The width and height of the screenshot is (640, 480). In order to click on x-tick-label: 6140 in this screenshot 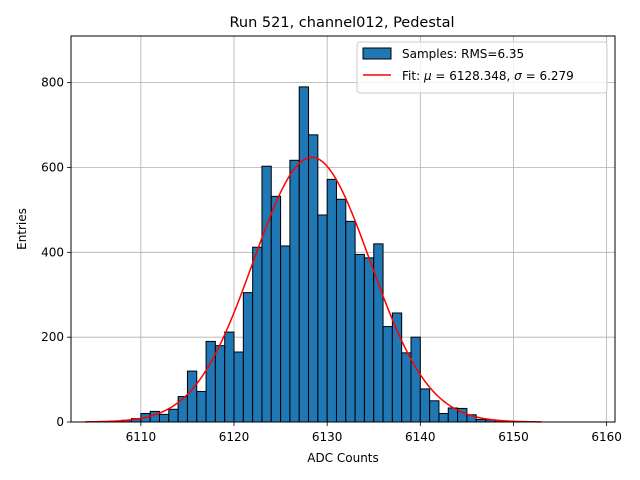, I will do `click(420, 437)`.